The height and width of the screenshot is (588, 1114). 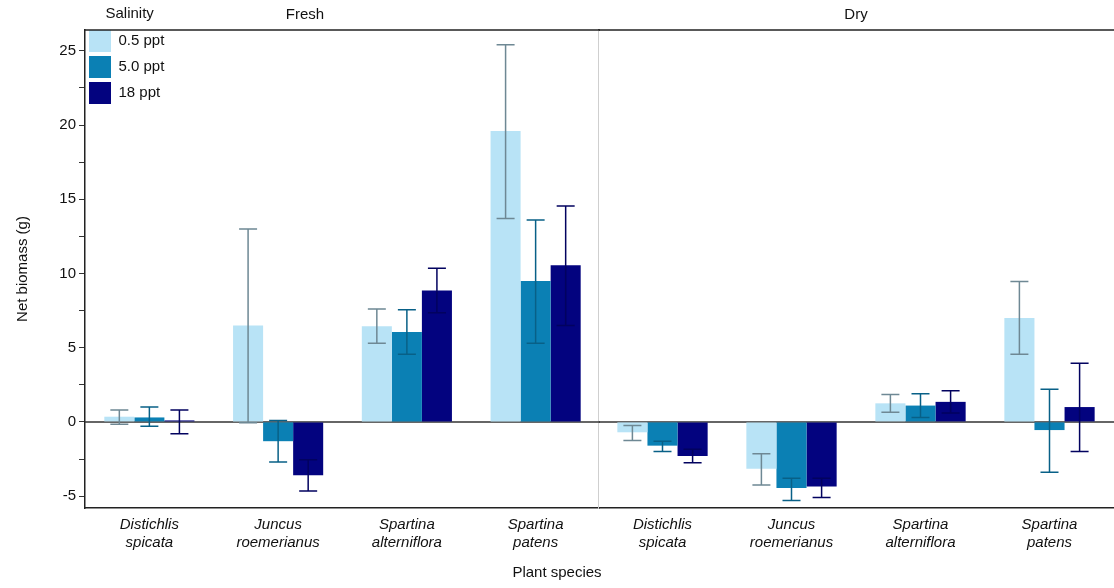 I want to click on y-tick-label: -5, so click(x=69, y=495).